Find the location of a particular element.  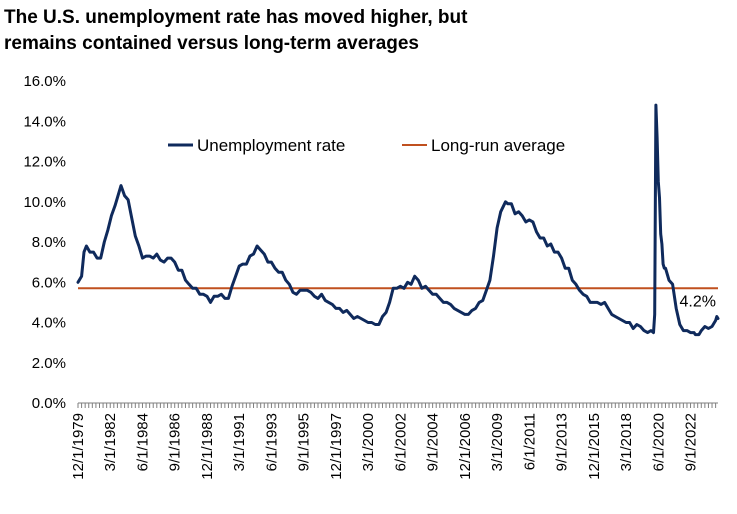

x-tick-label: 3/1/2009 is located at coordinates (497, 442).